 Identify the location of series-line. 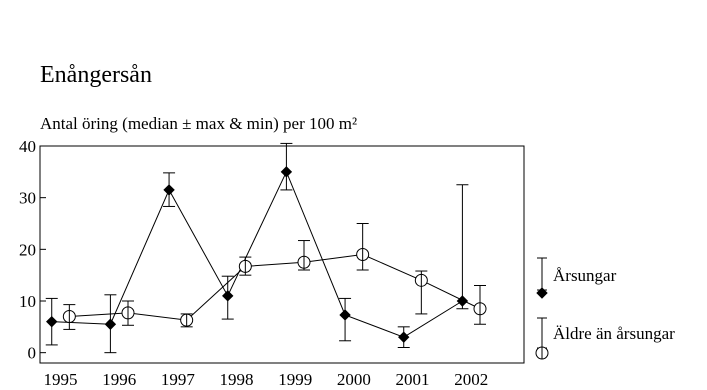
(275, 287).